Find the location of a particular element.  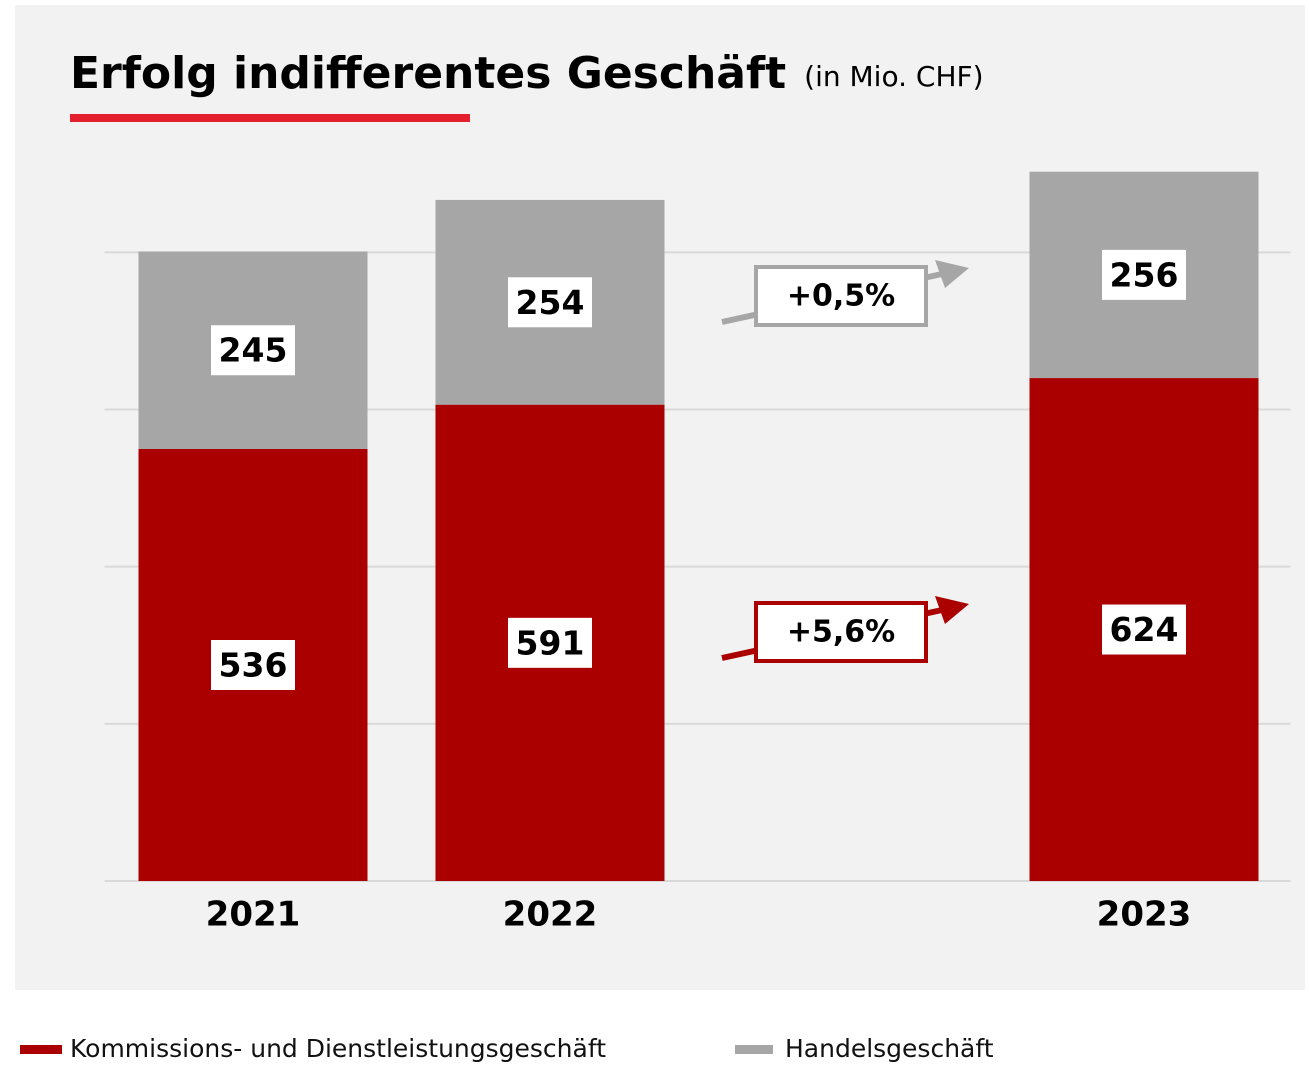

value-label: 245 is located at coordinates (253, 350).